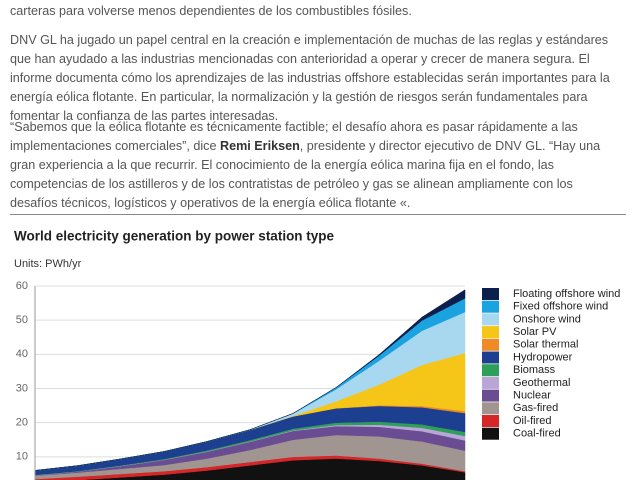  Describe the element at coordinates (535, 408) in the screenshot. I see `legend-label: Gas-fired` at that location.